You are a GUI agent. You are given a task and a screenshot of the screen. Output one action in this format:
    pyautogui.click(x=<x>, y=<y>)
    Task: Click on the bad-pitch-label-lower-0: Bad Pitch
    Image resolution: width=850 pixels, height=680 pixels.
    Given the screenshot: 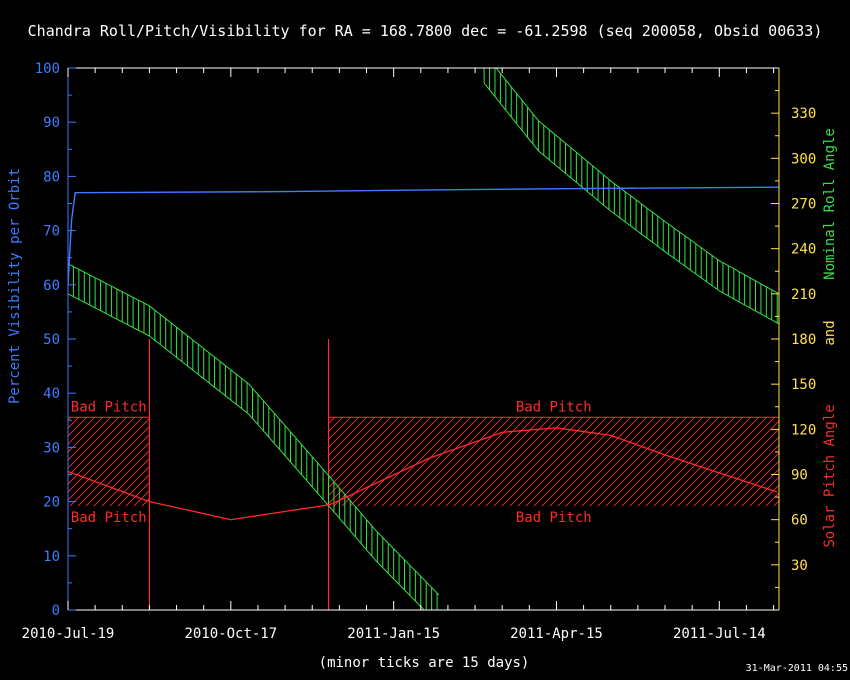 What is the action you would take?
    pyautogui.click(x=109, y=518)
    